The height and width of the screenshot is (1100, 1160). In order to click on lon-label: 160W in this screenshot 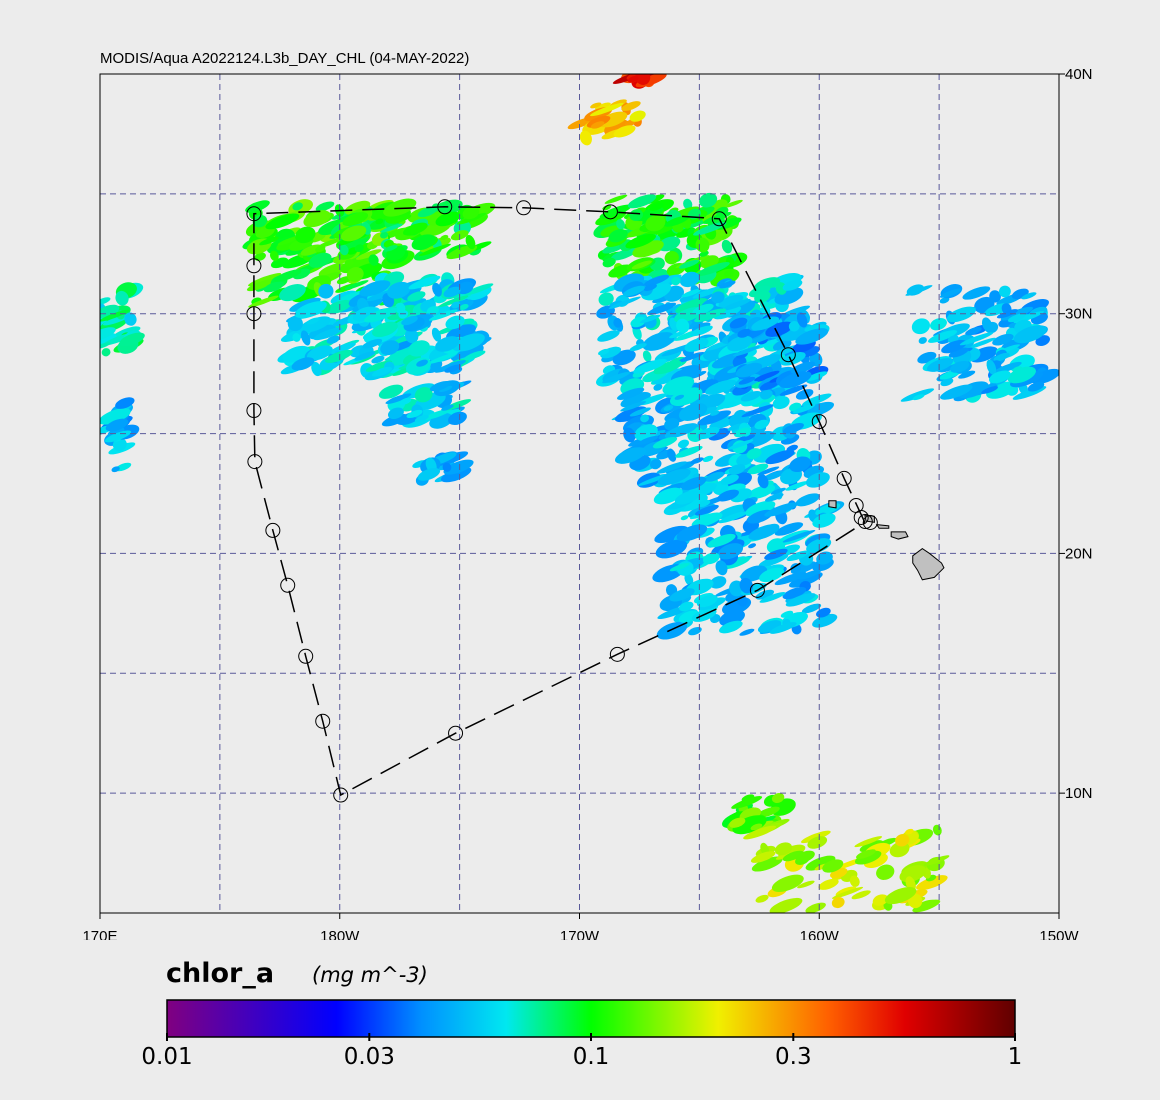, I will do `click(820, 934)`.